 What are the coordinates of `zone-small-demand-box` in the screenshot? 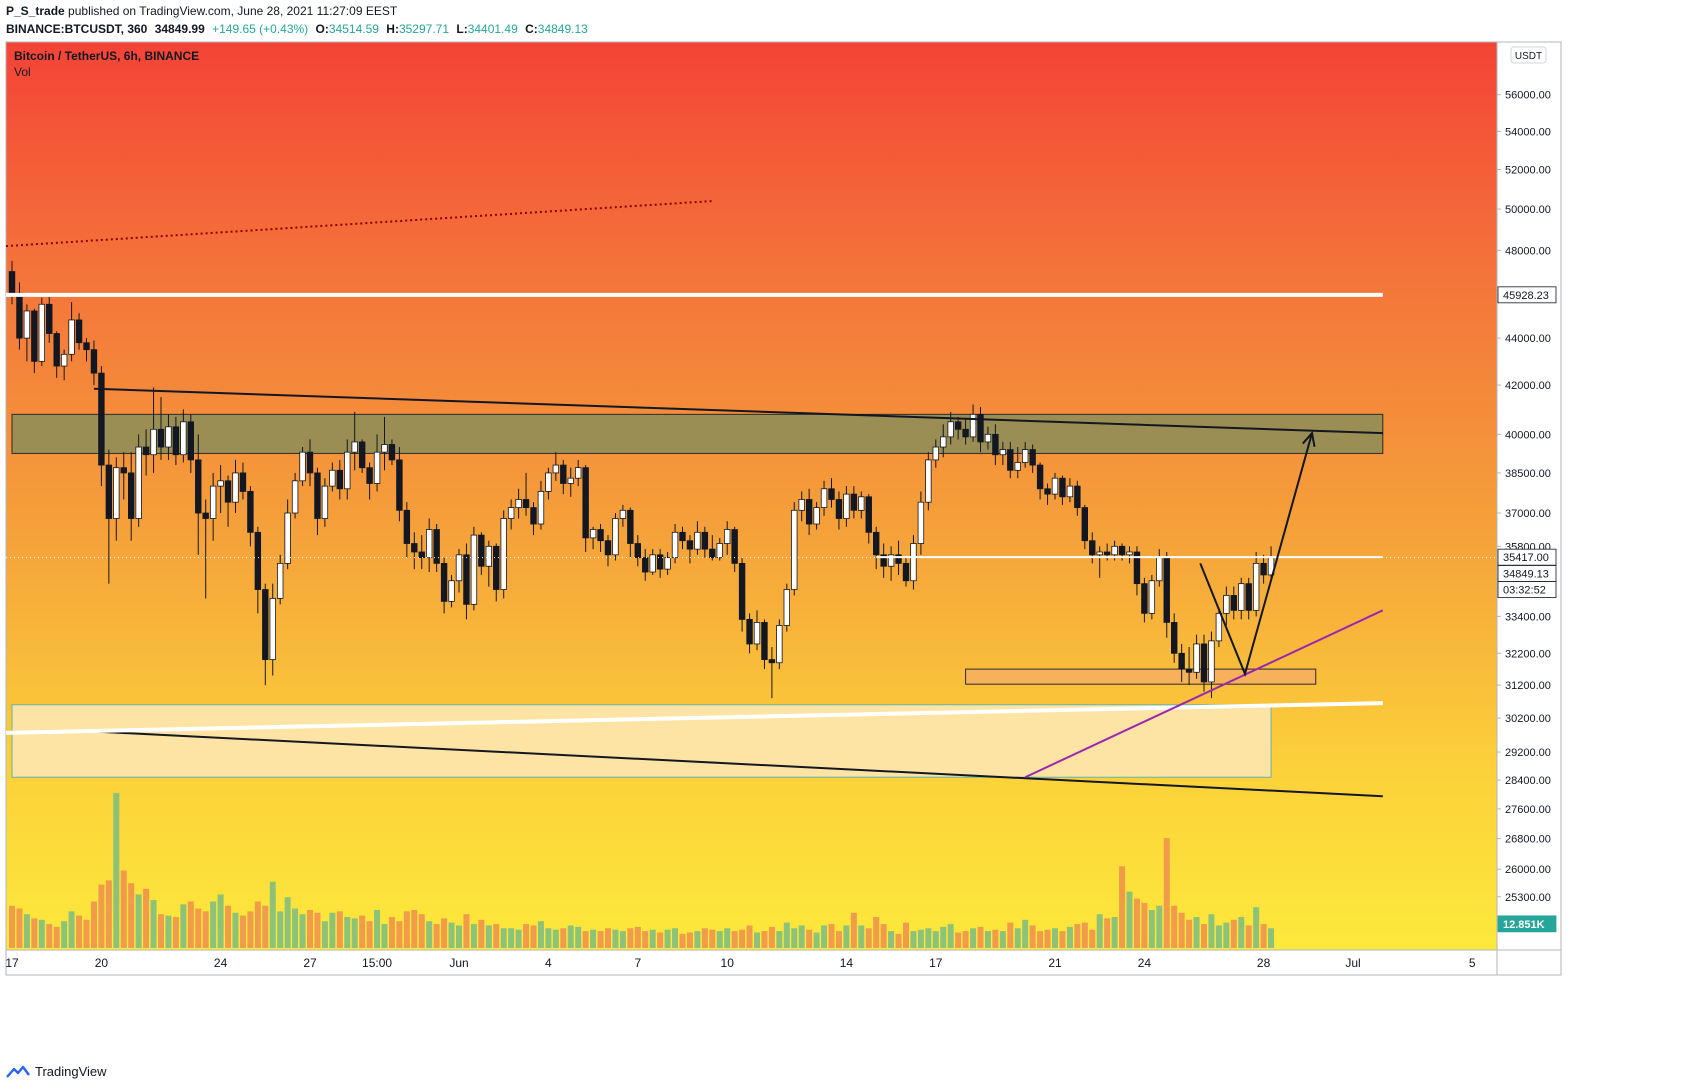 It's located at (1141, 676).